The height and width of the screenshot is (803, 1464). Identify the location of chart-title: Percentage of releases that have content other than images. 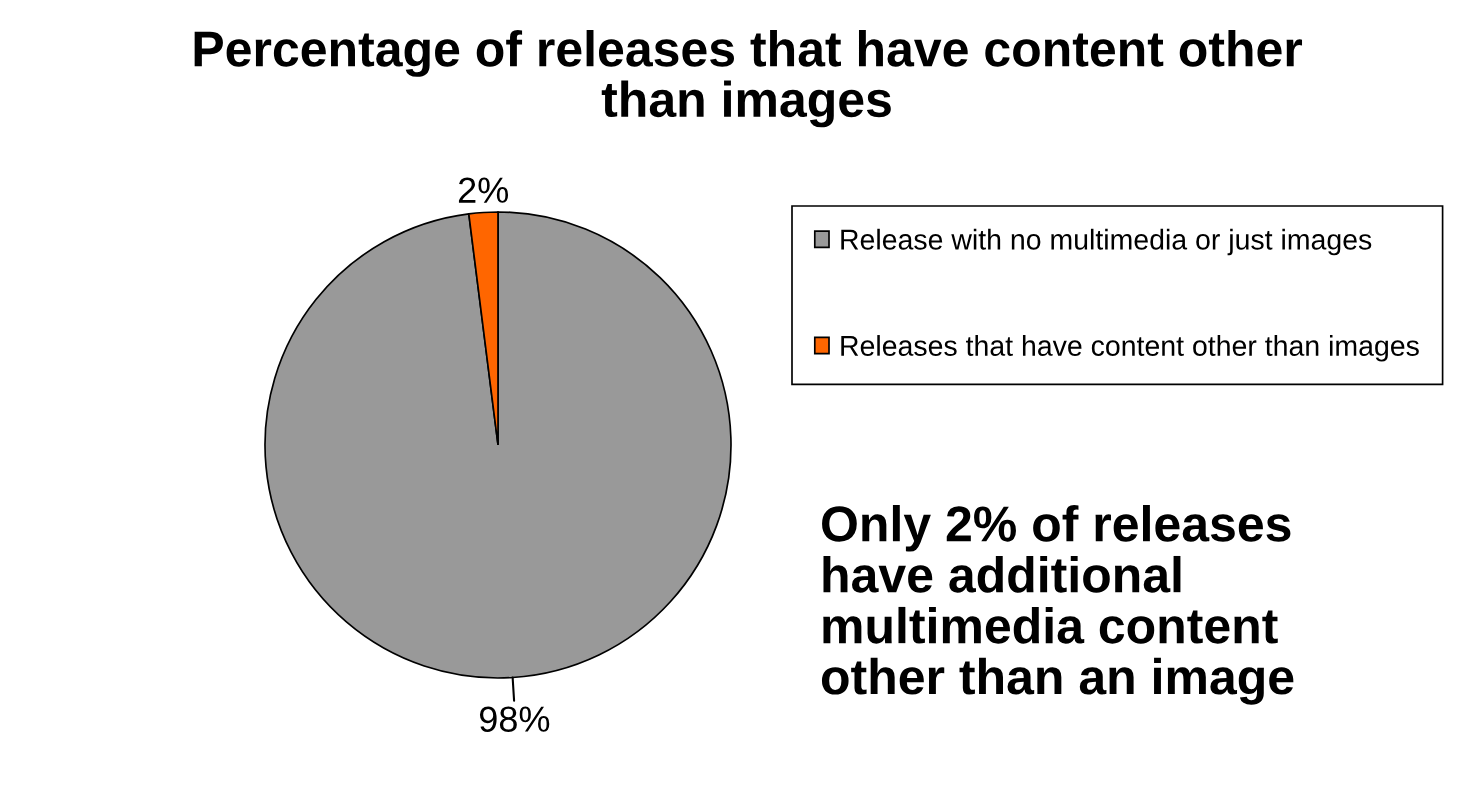
(748, 79).